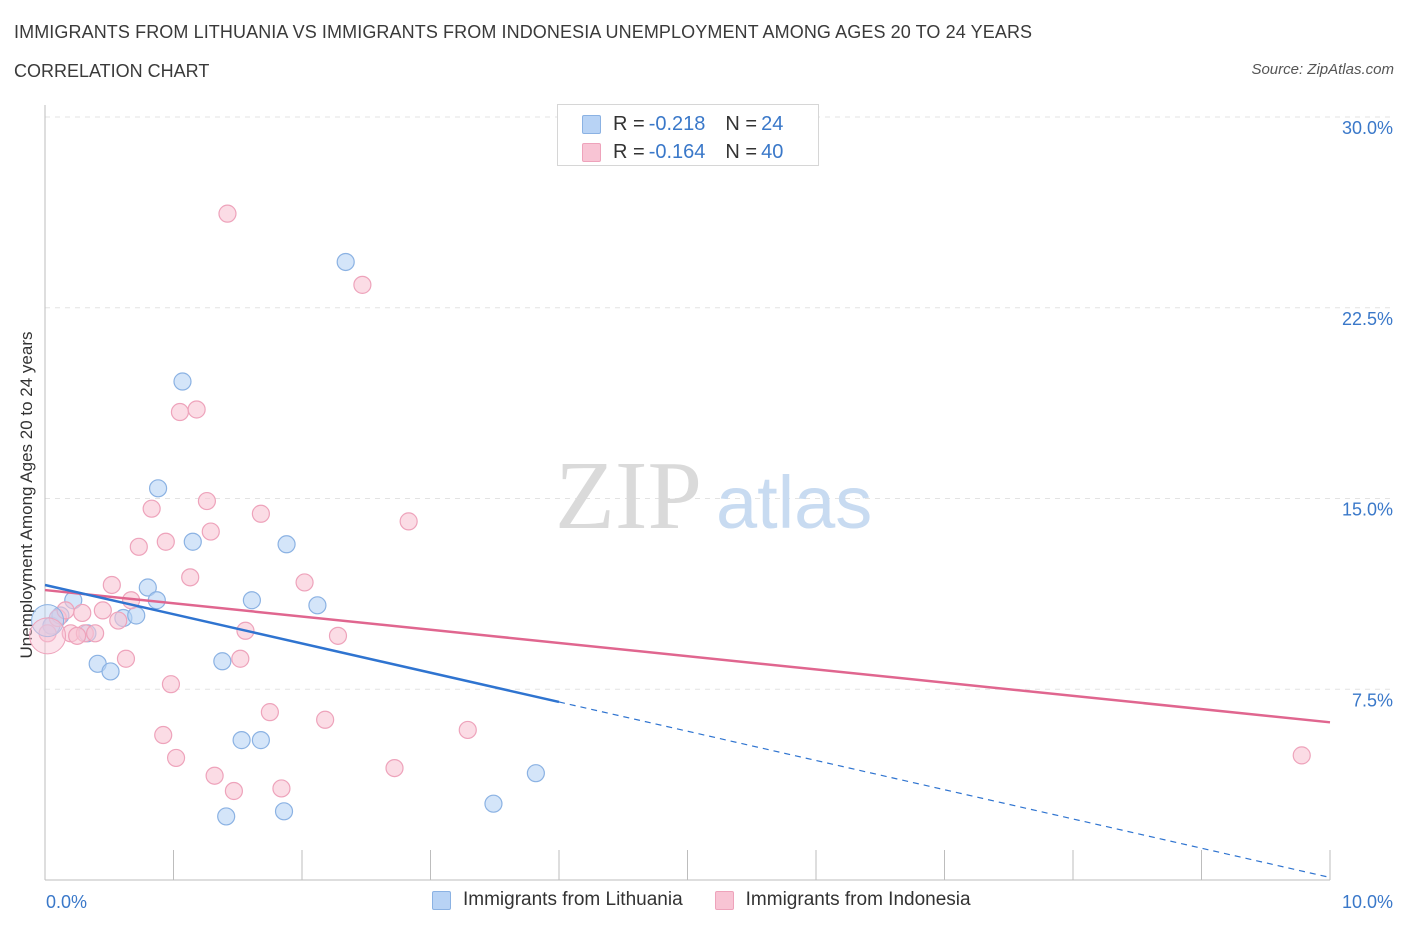 The image size is (1406, 930). I want to click on legend-label-indonesia: Immigrants from Indonesia, so click(858, 899).